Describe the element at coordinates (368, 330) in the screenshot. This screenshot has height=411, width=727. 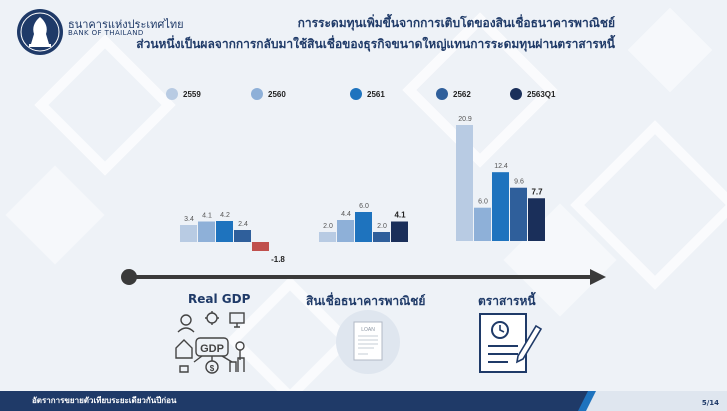
I see `svg-text: LOAN` at that location.